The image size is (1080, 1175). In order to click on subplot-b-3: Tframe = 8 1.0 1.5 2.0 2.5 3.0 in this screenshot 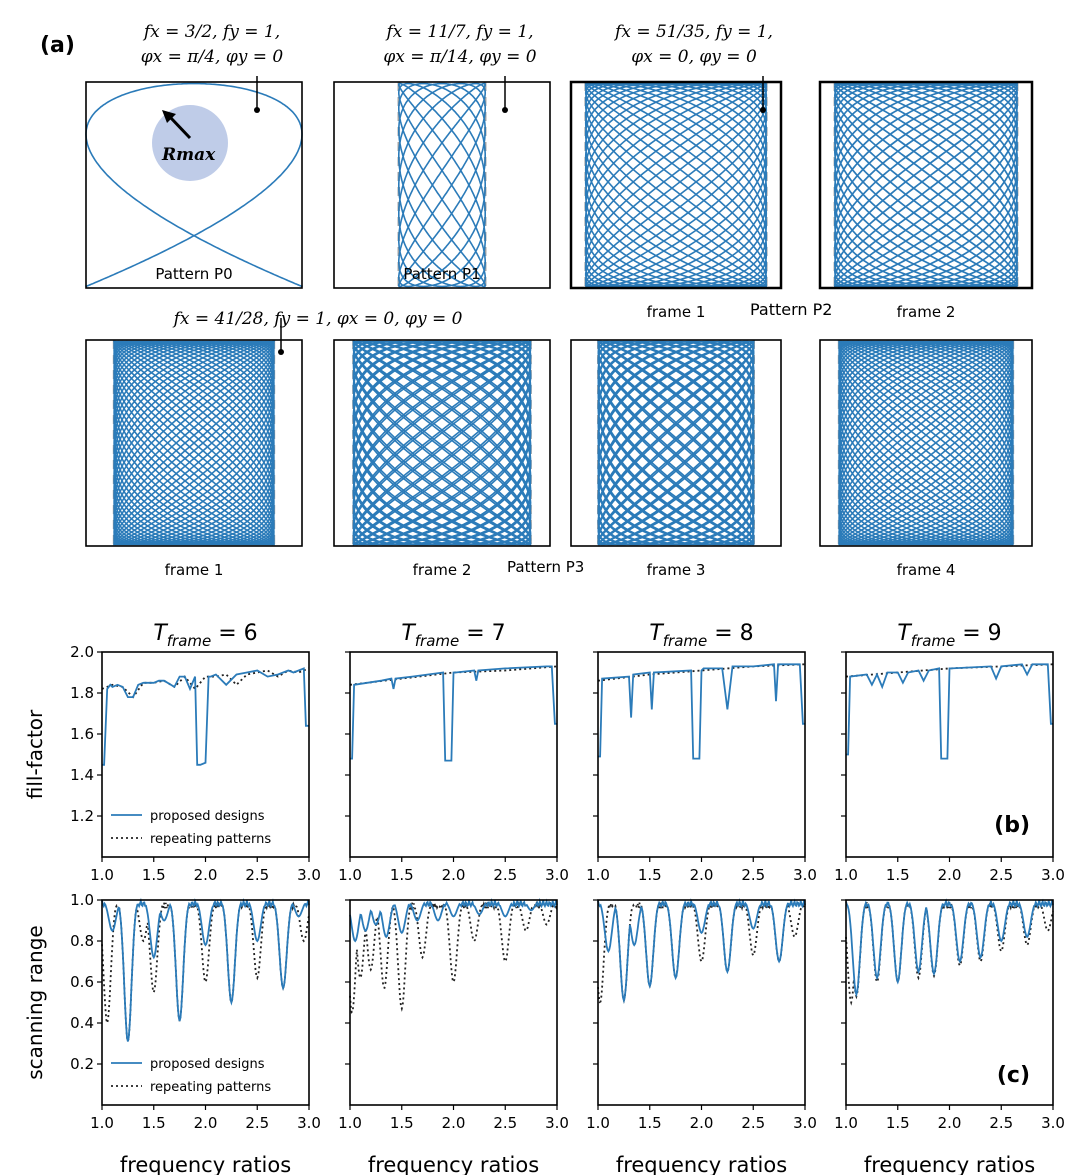, I will do `click(701, 752)`.